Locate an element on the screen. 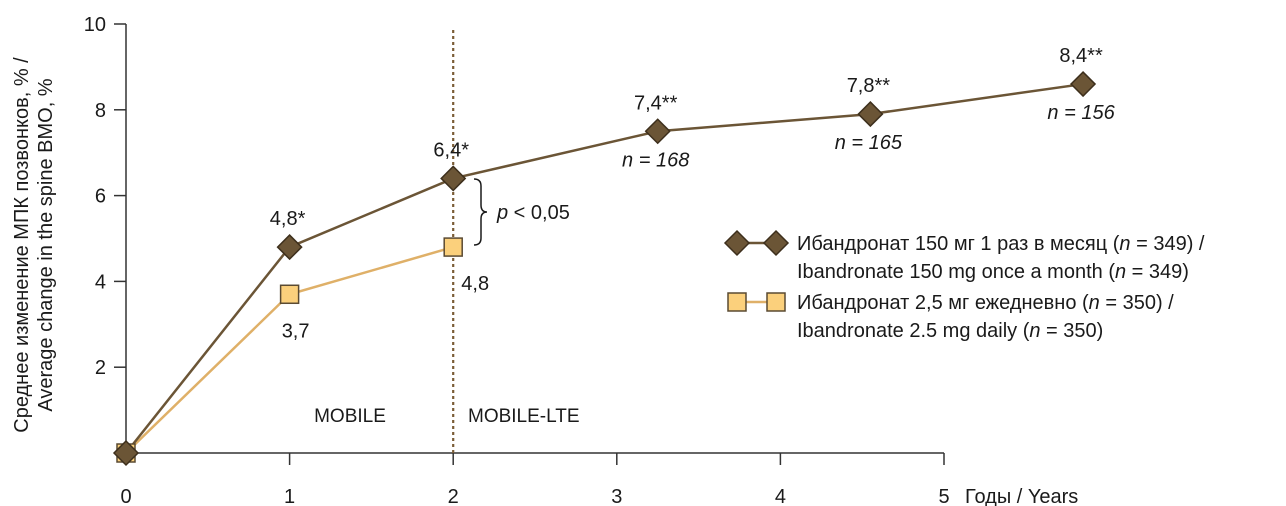  x-tick-label: 1 is located at coordinates (289, 496).